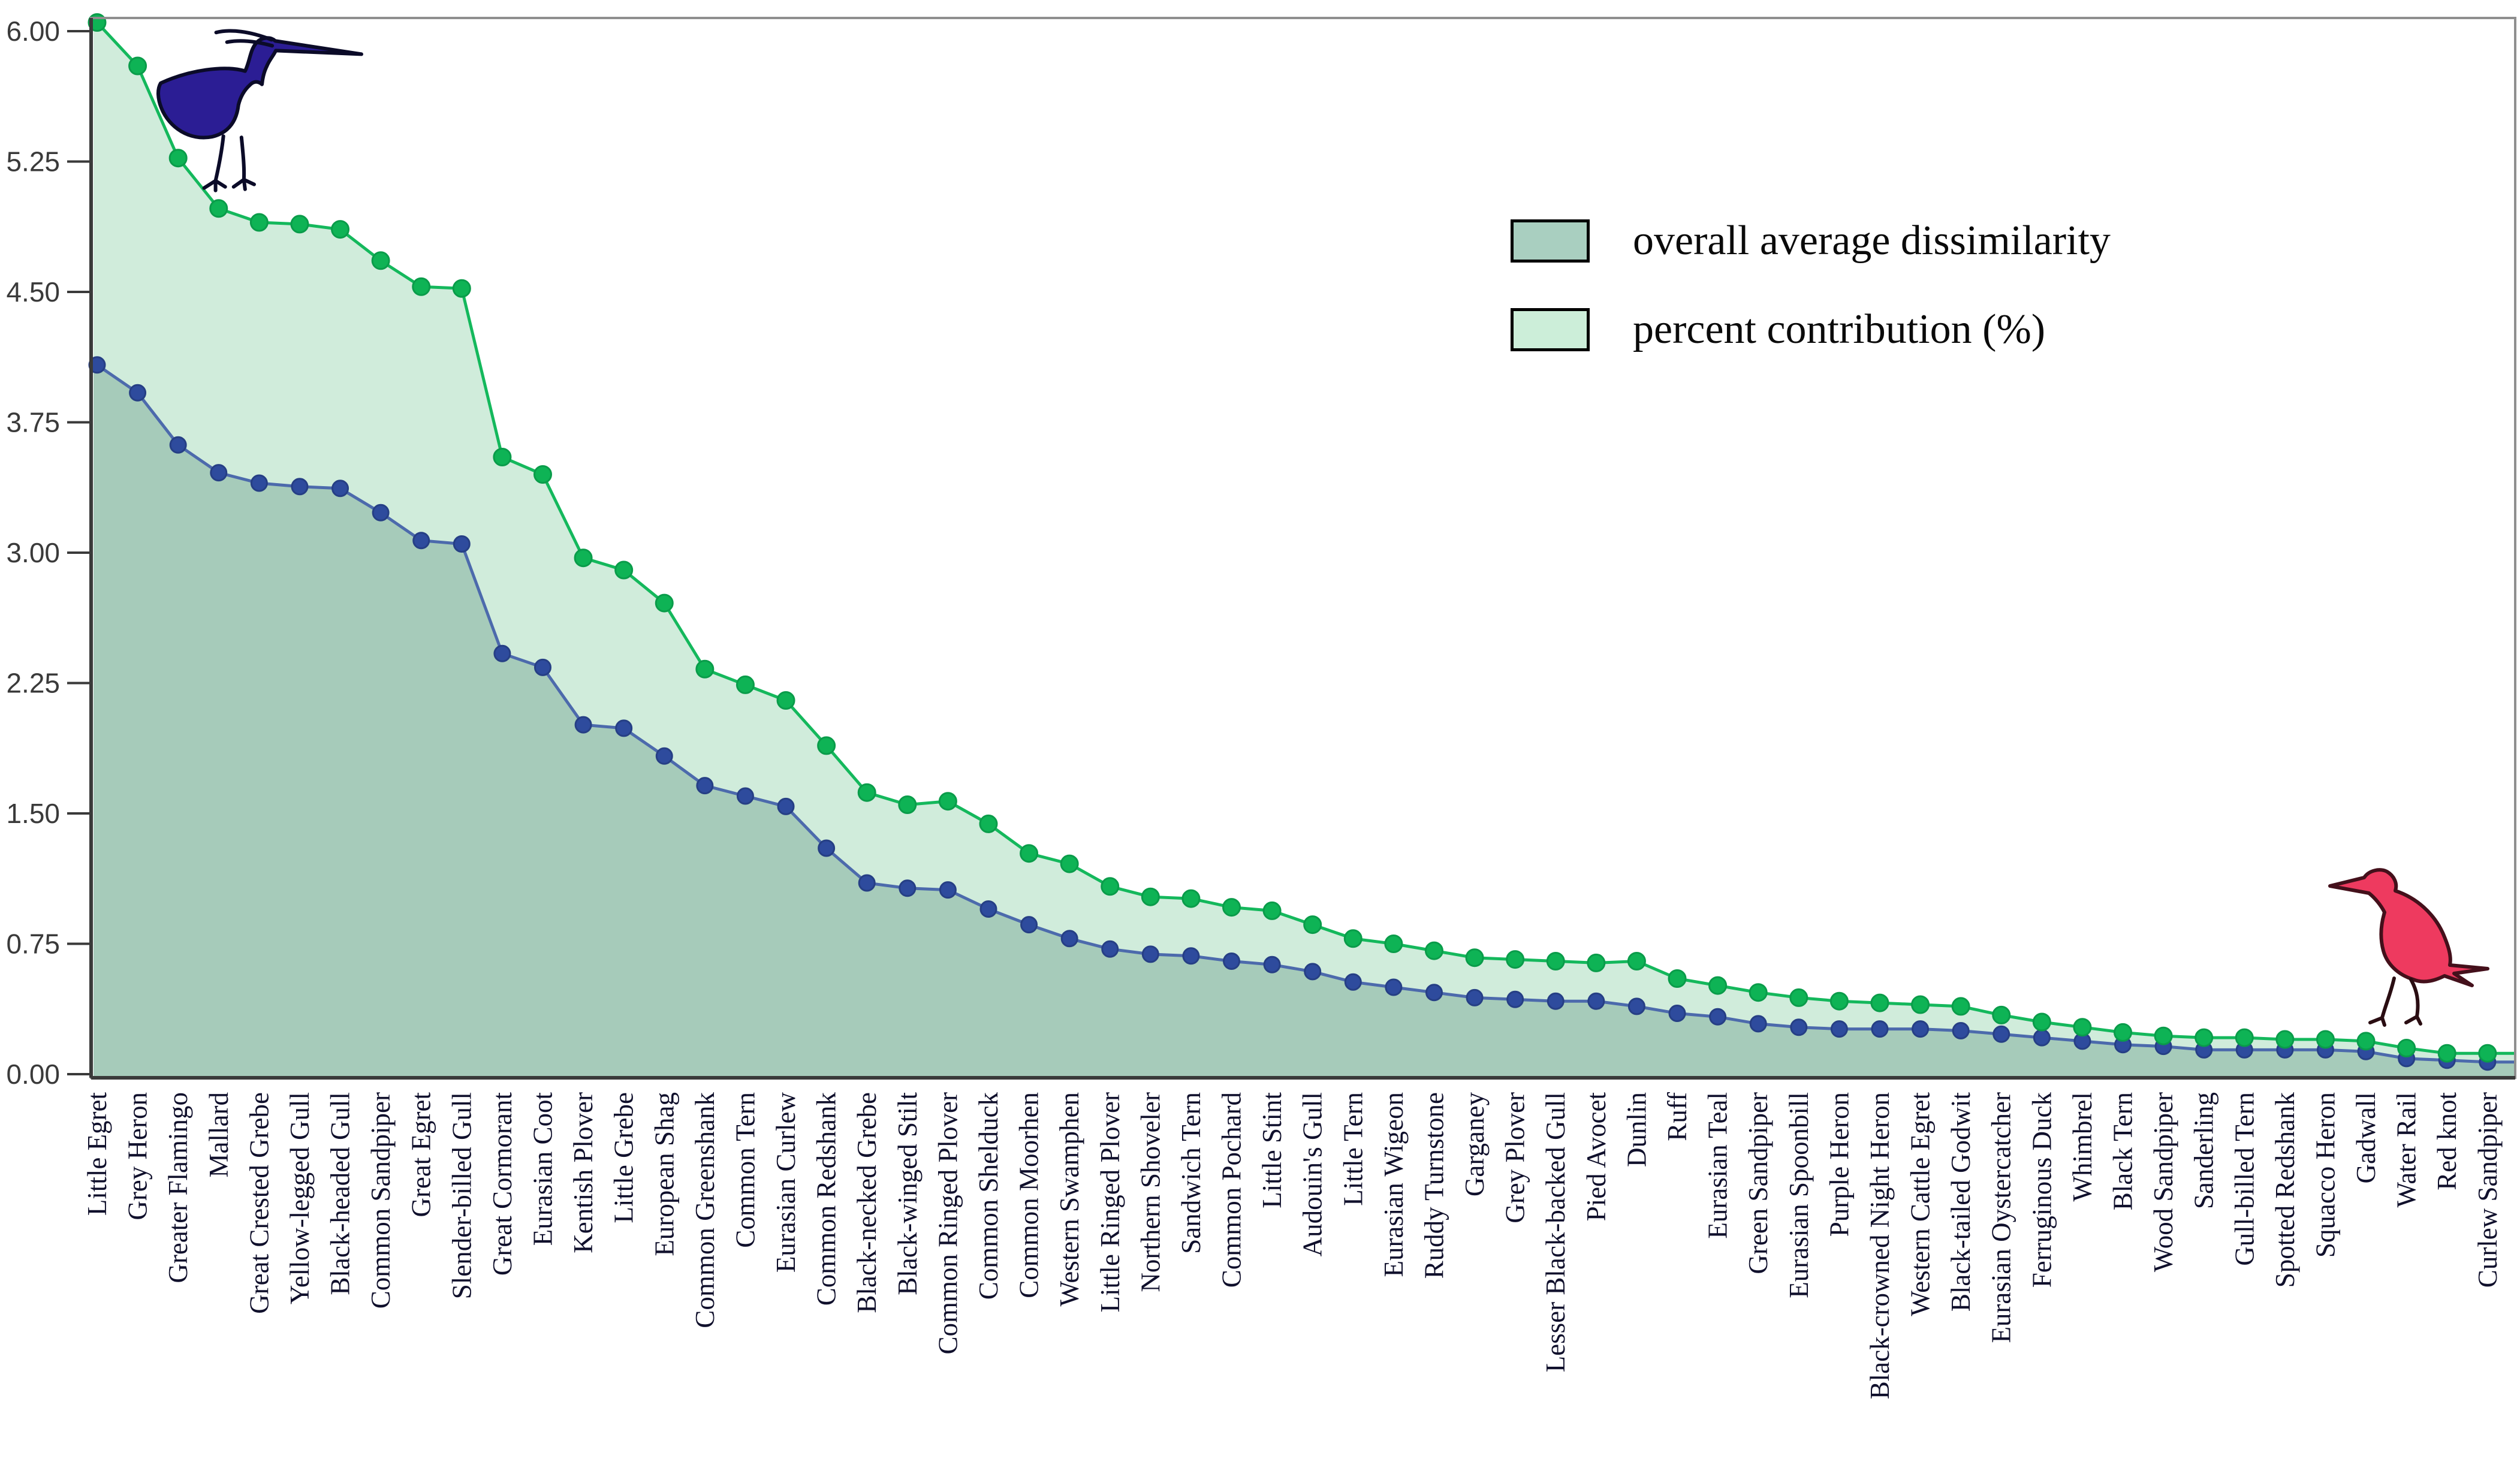  I want to click on x-axis-label: Eurasian Teal, so click(1718, 1166).